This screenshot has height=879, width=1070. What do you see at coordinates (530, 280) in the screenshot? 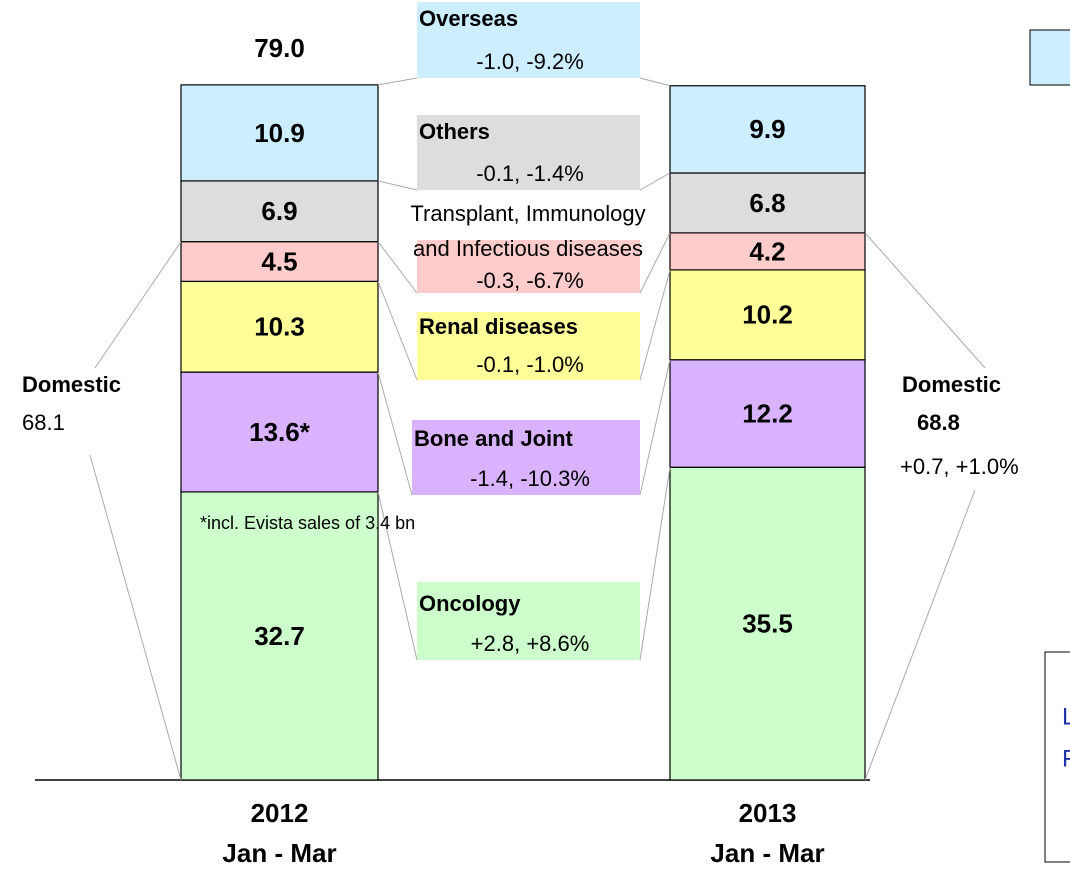
I see `annotation-change: -0.3, -6.7%` at bounding box center [530, 280].